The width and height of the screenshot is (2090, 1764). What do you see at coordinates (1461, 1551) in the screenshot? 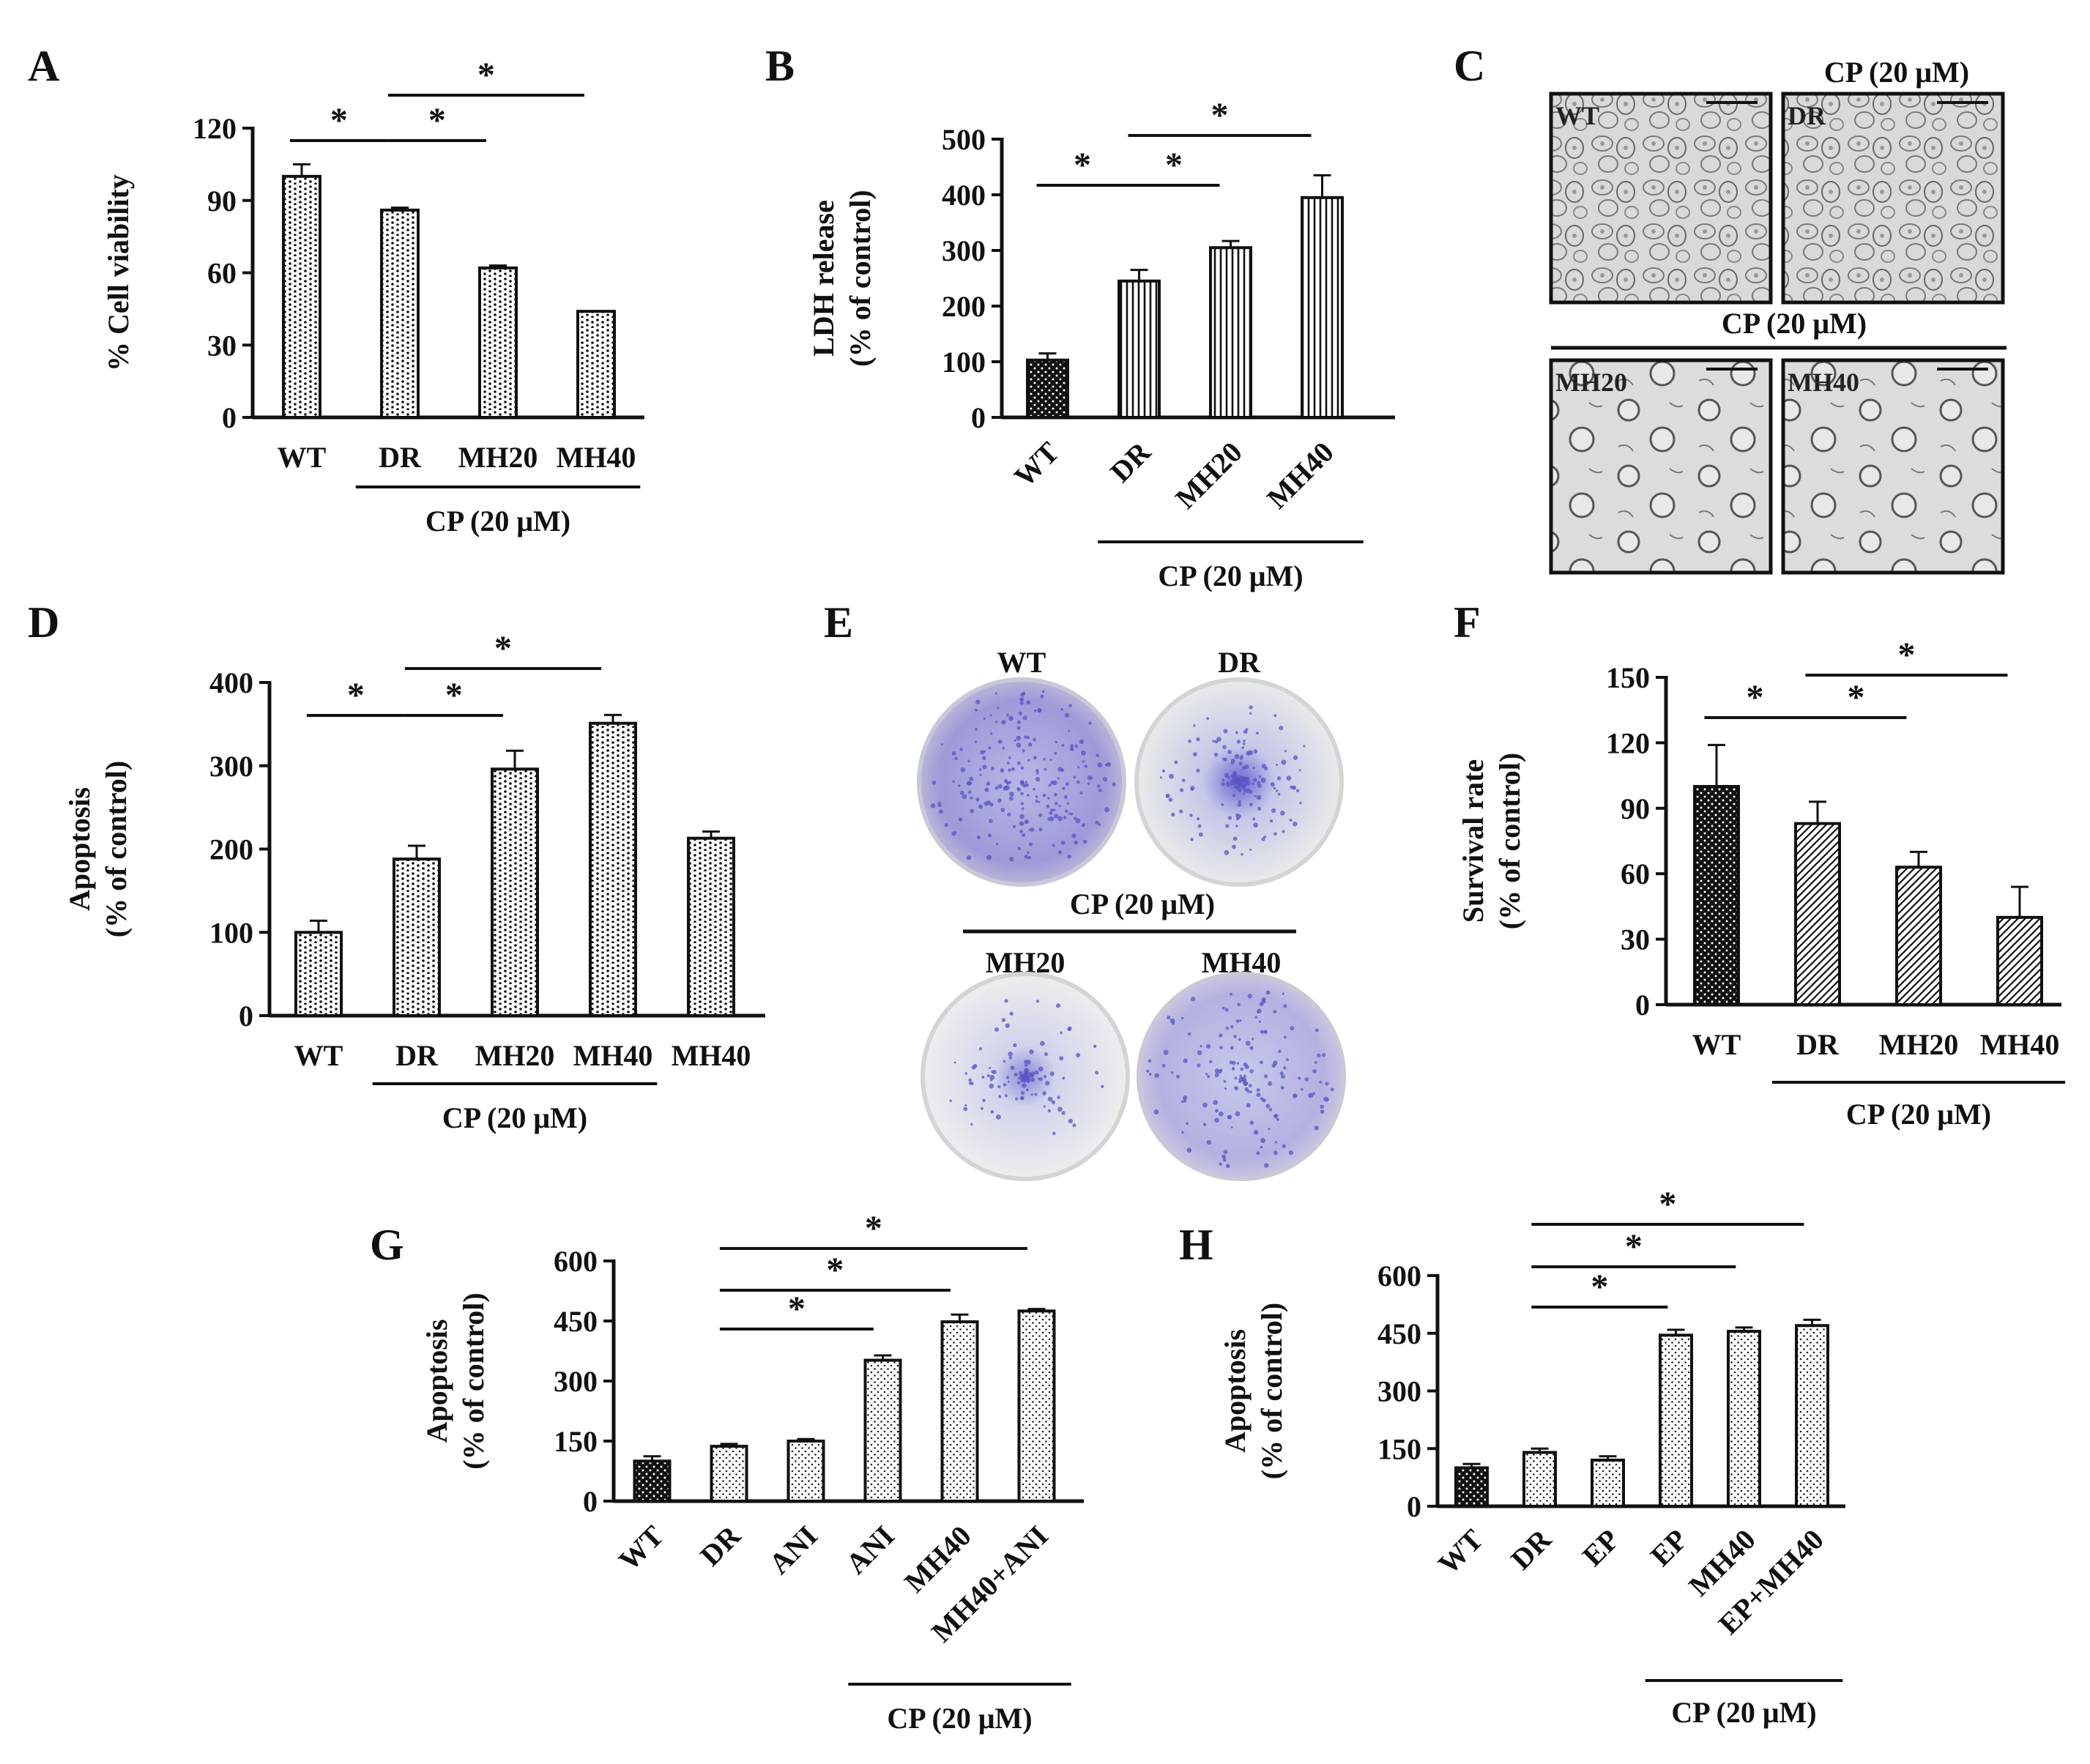
I see `x-category-label-h: WT` at bounding box center [1461, 1551].